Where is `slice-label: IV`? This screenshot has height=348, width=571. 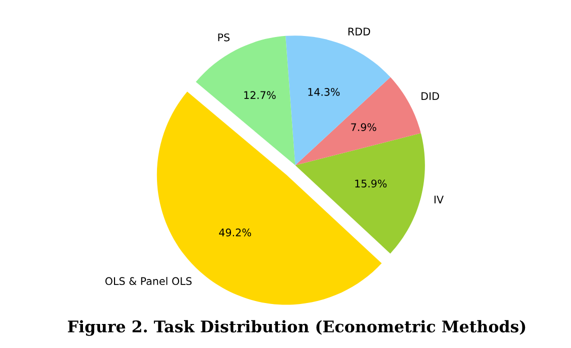 slice-label: IV is located at coordinates (439, 200).